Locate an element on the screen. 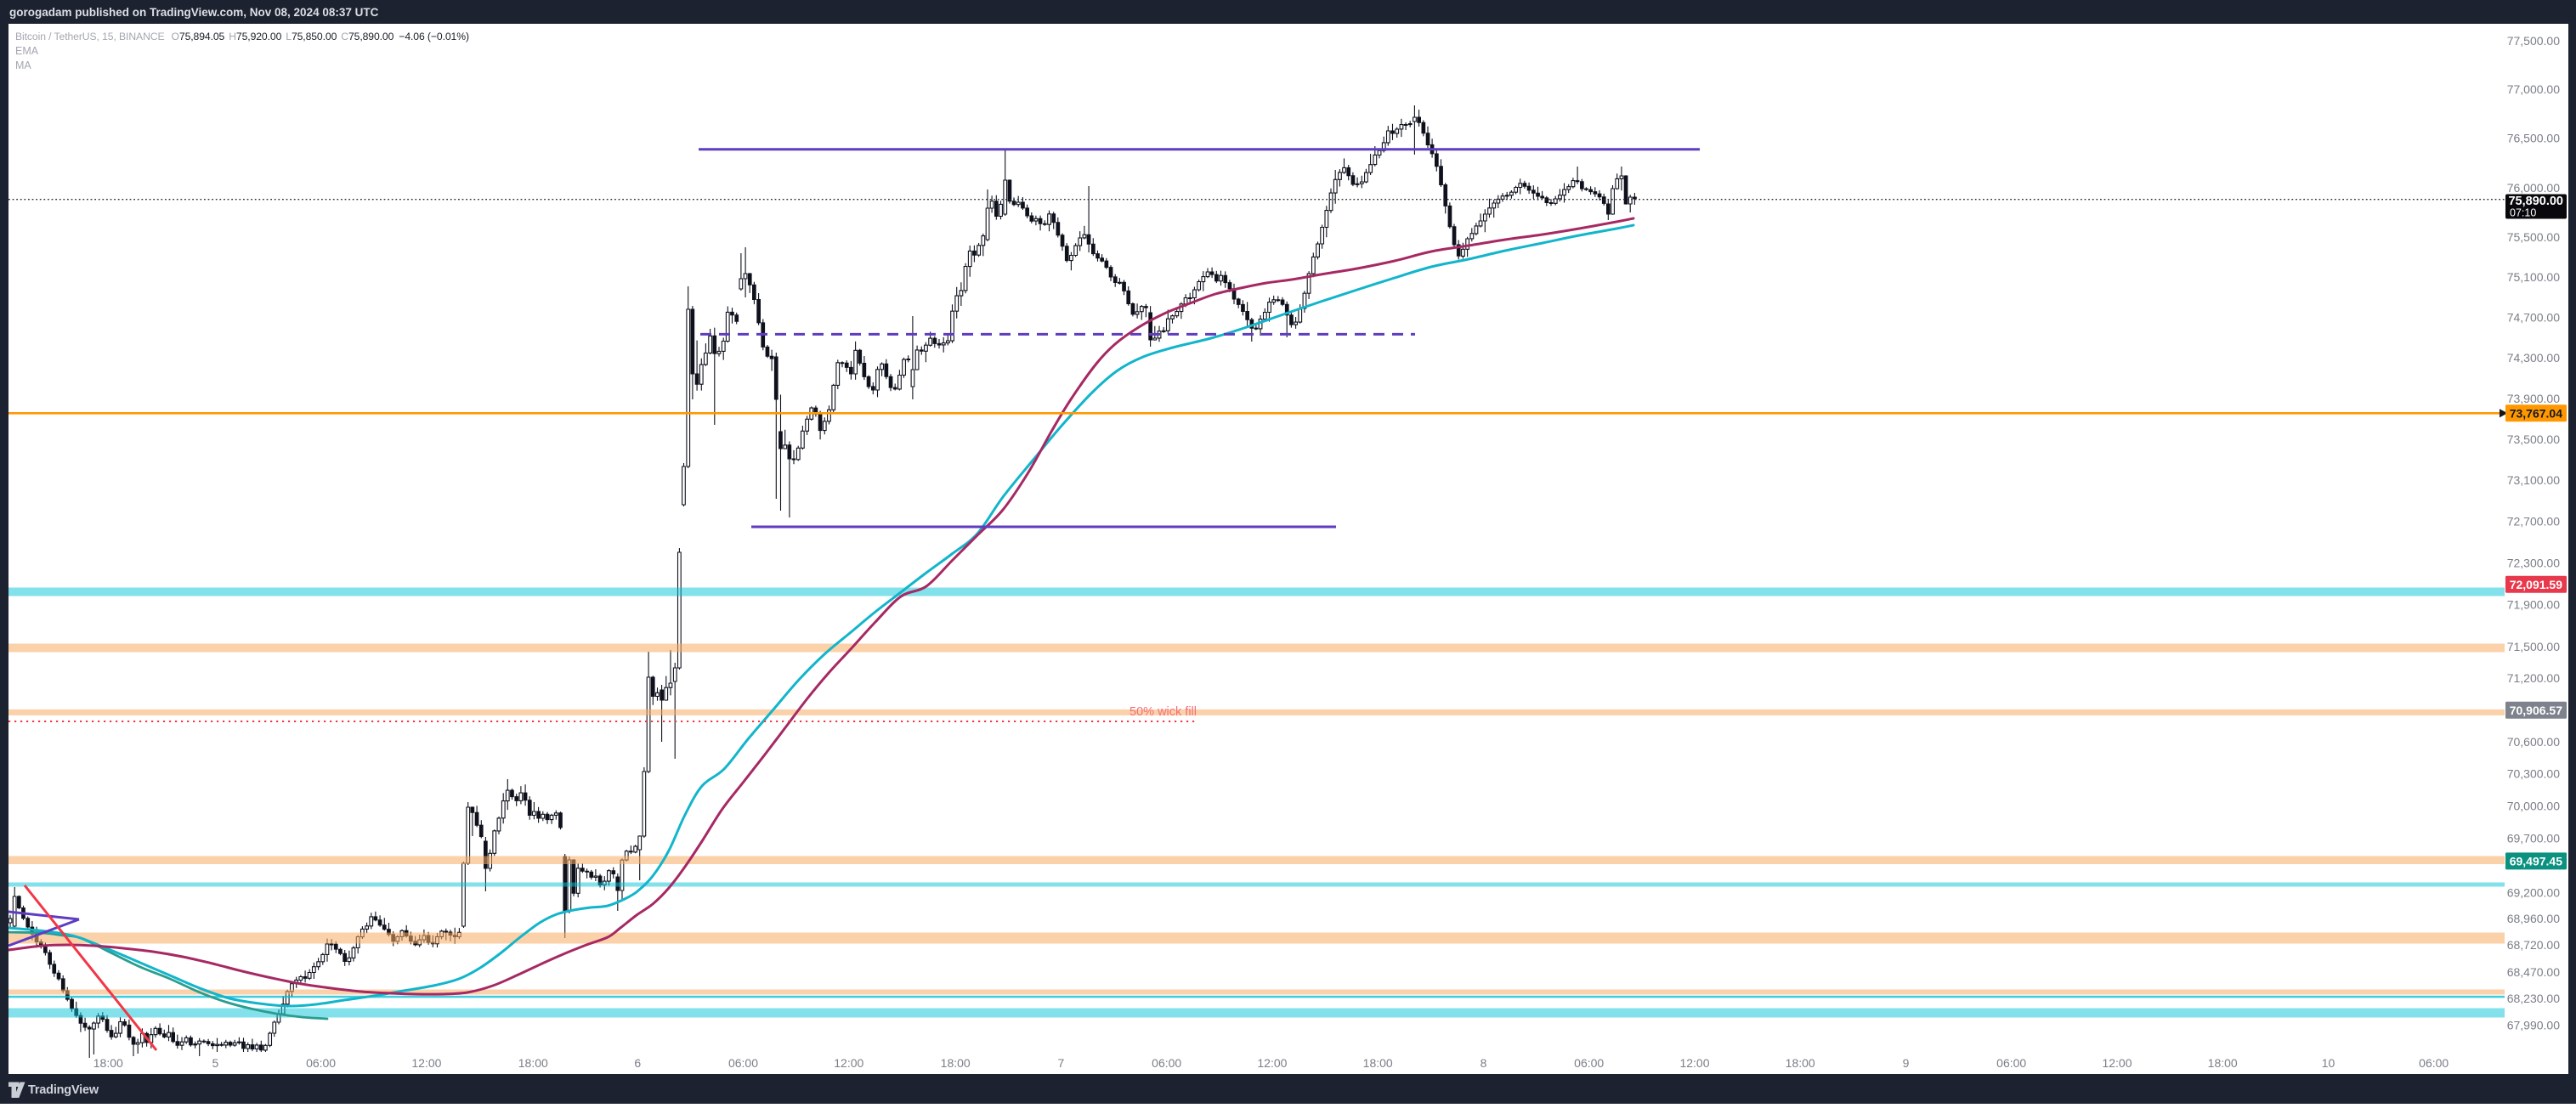 The image size is (2576, 1108). svg-text: 76,500.00 is located at coordinates (2533, 138).